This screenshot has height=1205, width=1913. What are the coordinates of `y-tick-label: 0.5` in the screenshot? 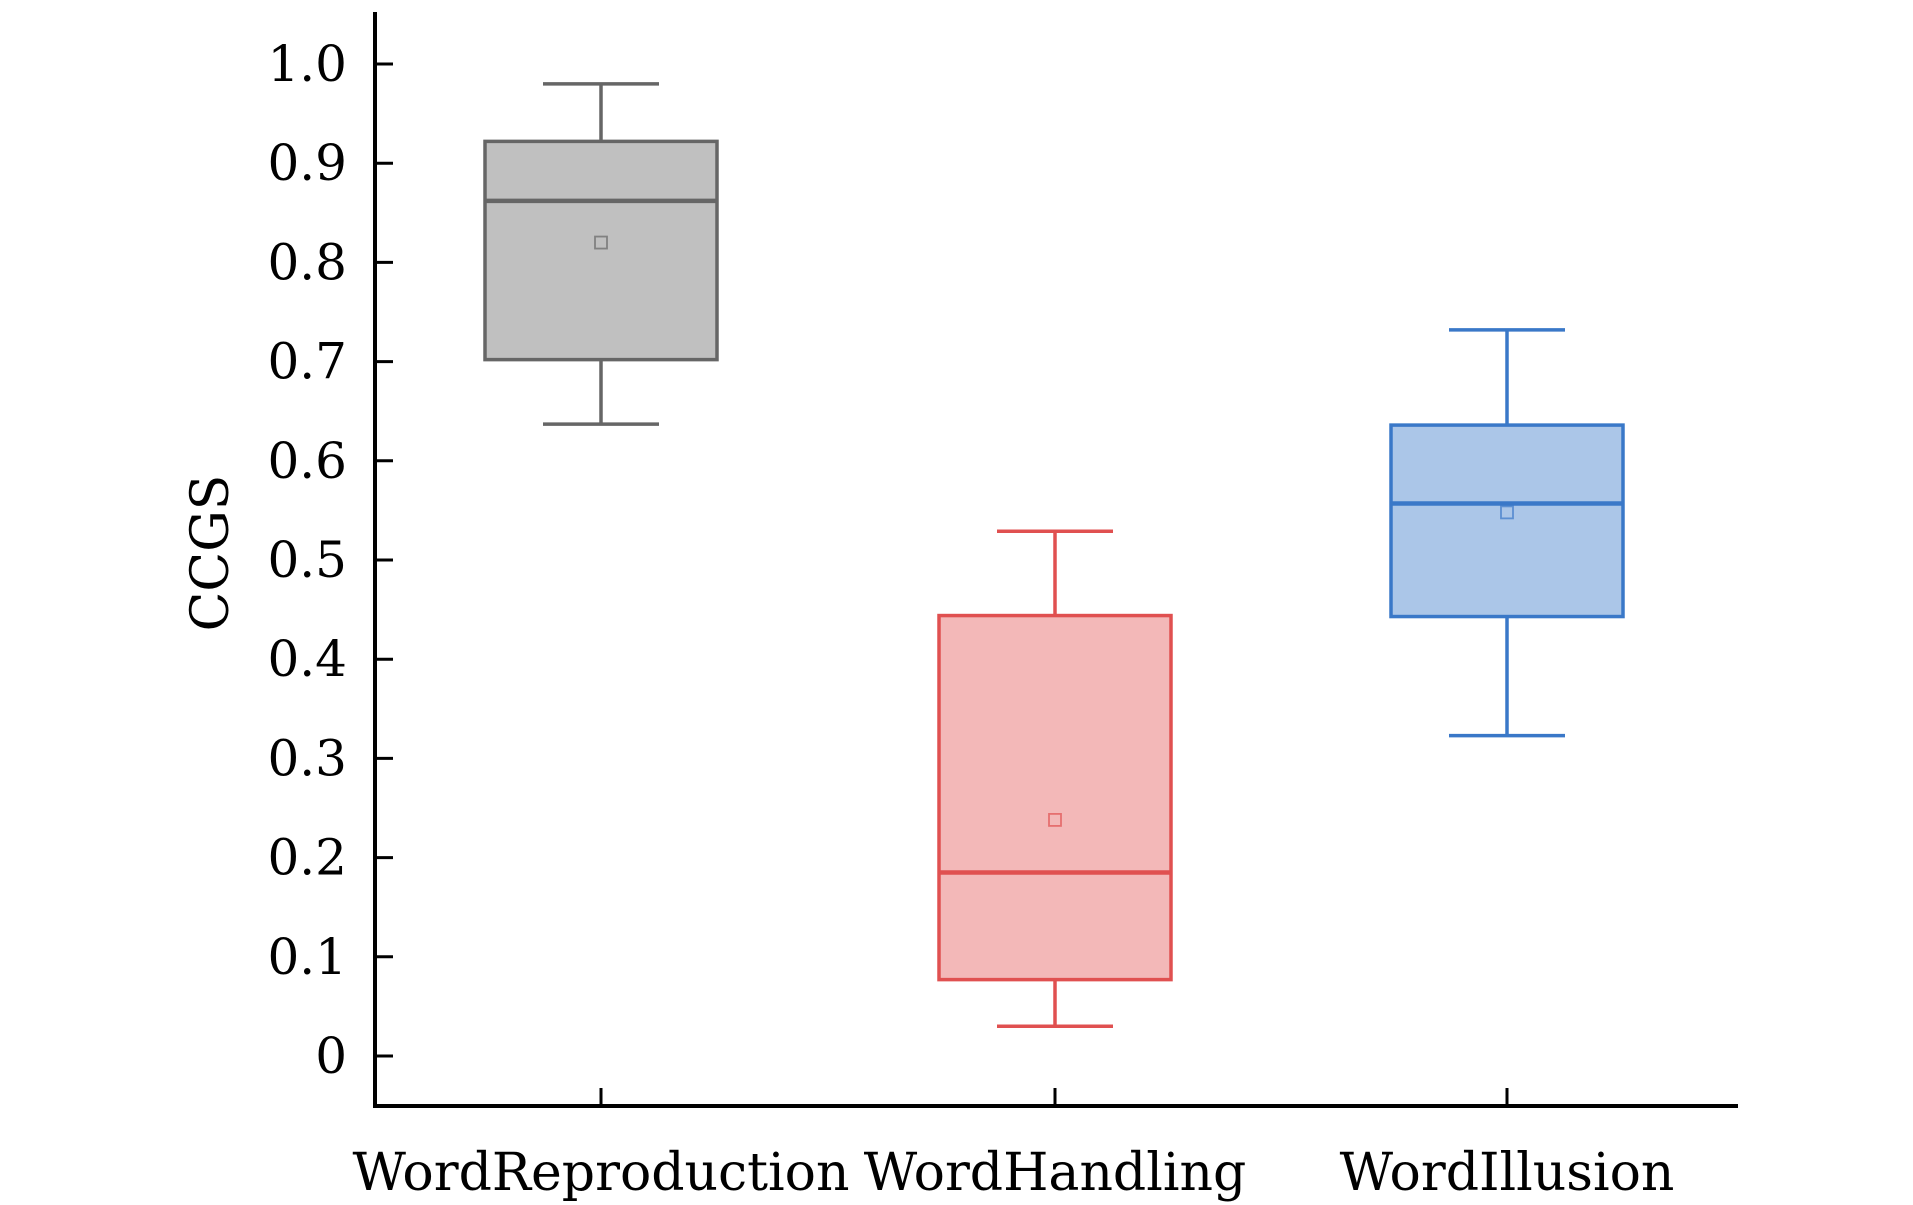 It's located at (307, 560).